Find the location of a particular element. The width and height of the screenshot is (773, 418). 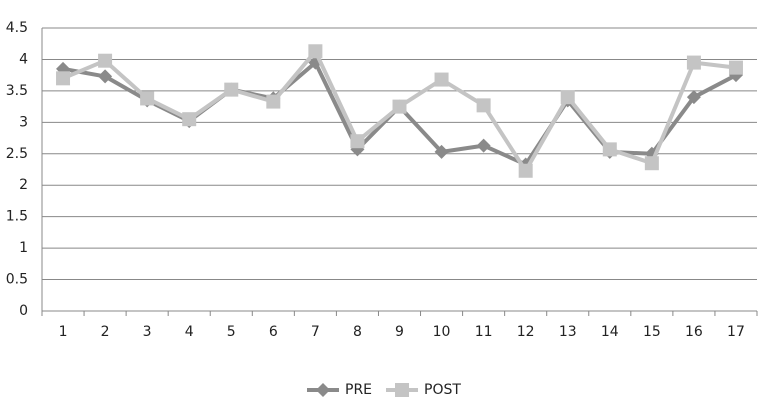

legend-label: PRE is located at coordinates (358, 390).